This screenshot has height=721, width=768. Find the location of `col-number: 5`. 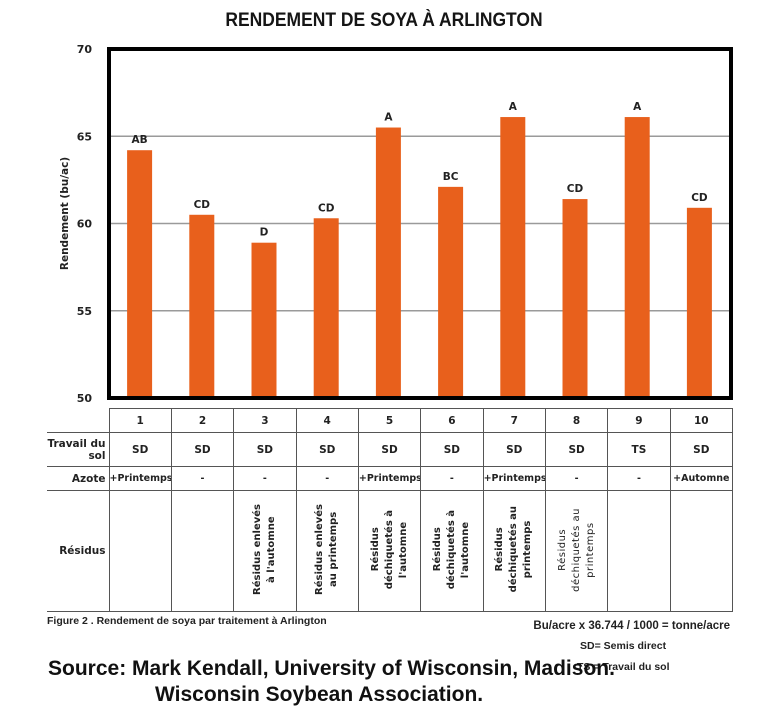

col-number: 5 is located at coordinates (389, 420).